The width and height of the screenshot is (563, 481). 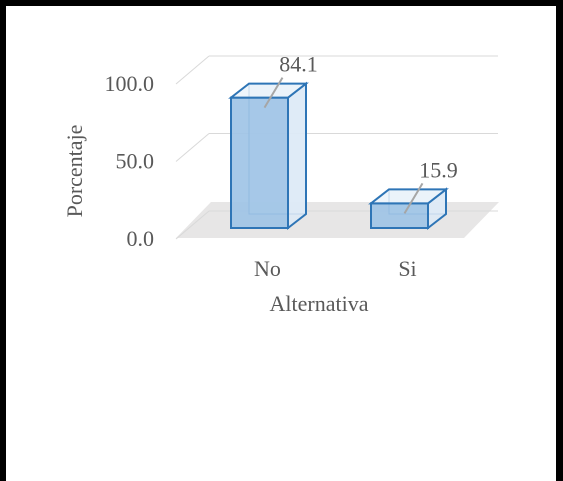 What do you see at coordinates (130, 83) in the screenshot?
I see `y-tick-label: 100.0` at bounding box center [130, 83].